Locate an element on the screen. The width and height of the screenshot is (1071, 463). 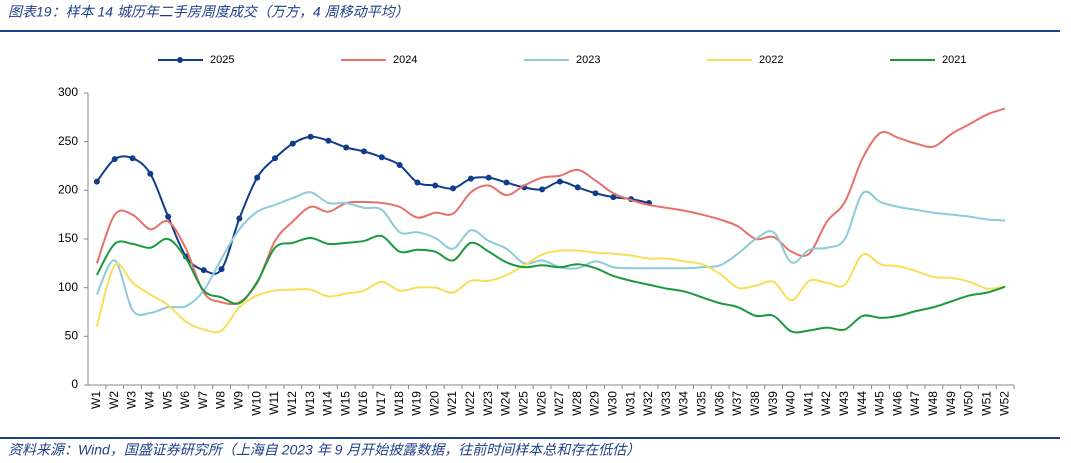
x-tick-label: W46 is located at coordinates (897, 403).